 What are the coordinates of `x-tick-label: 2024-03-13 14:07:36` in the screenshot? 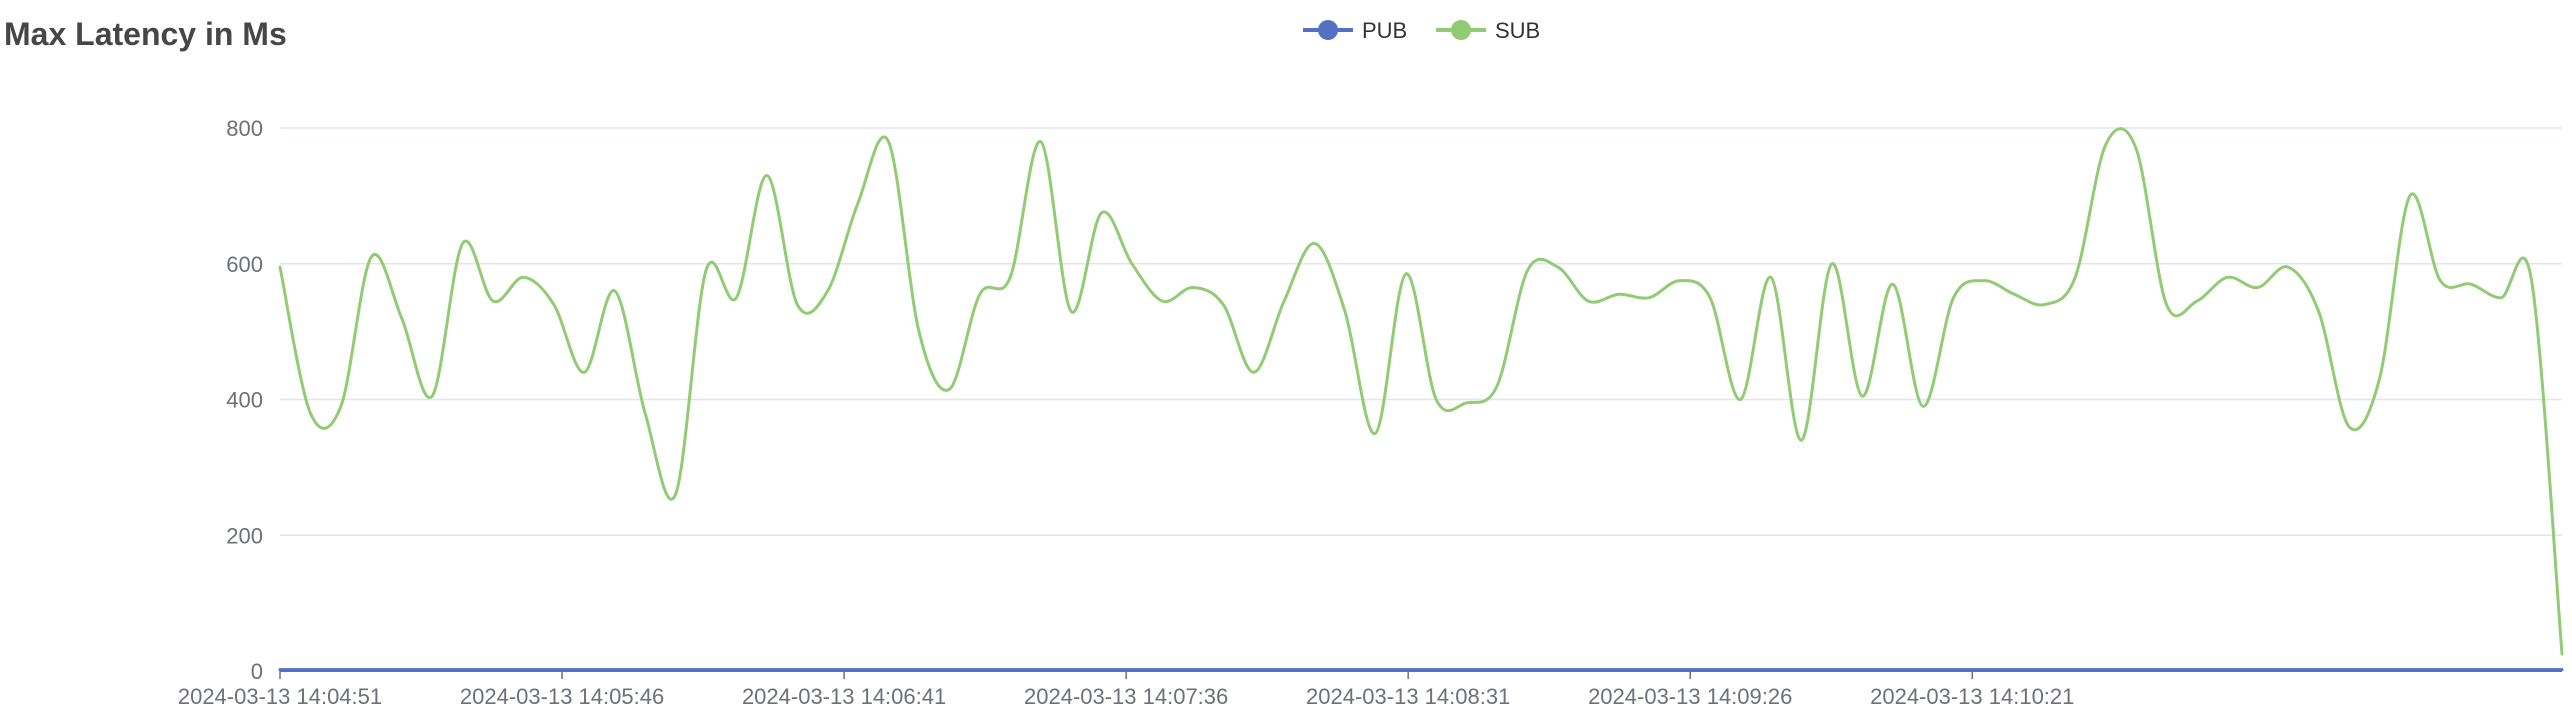 It's located at (1126, 696).